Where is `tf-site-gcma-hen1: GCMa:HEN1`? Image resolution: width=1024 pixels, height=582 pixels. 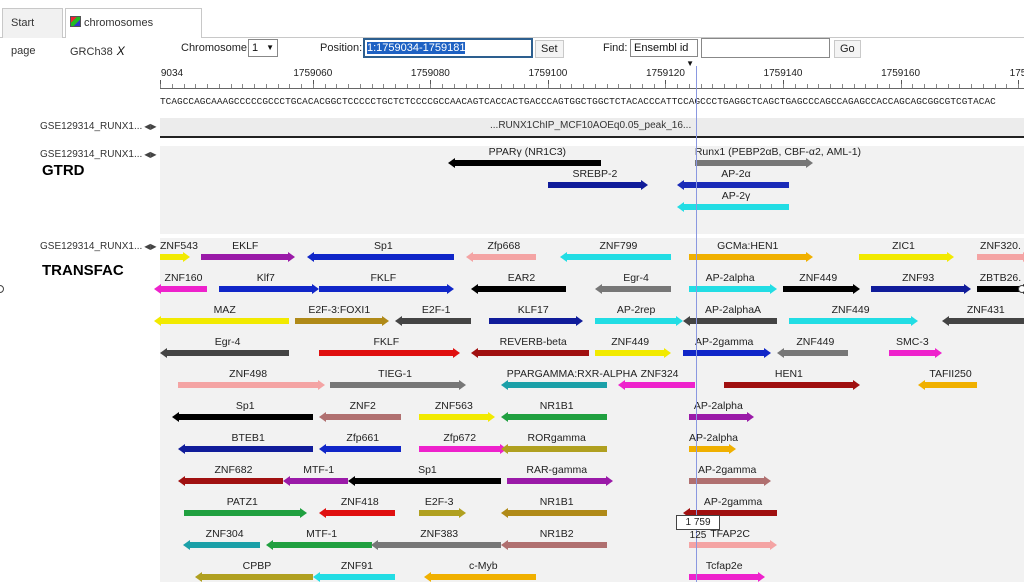
tf-site-gcma-hen1: GCMa:HEN1 is located at coordinates (750, 252).